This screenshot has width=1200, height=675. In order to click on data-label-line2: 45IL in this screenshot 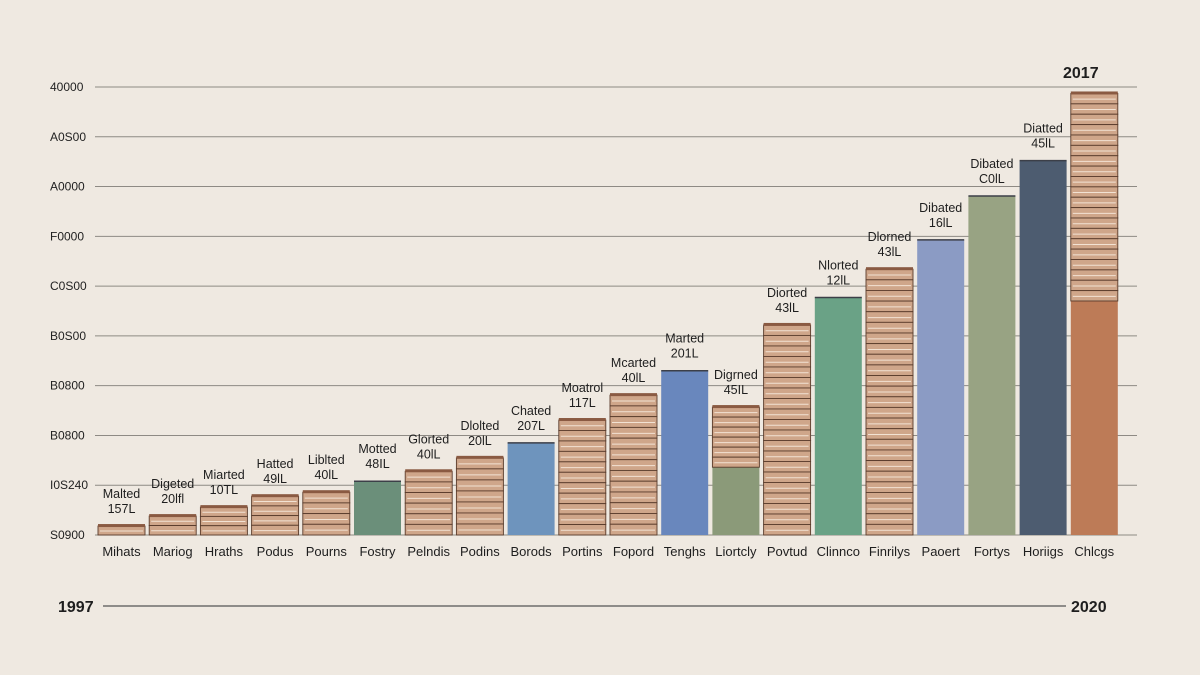, I will do `click(736, 390)`.